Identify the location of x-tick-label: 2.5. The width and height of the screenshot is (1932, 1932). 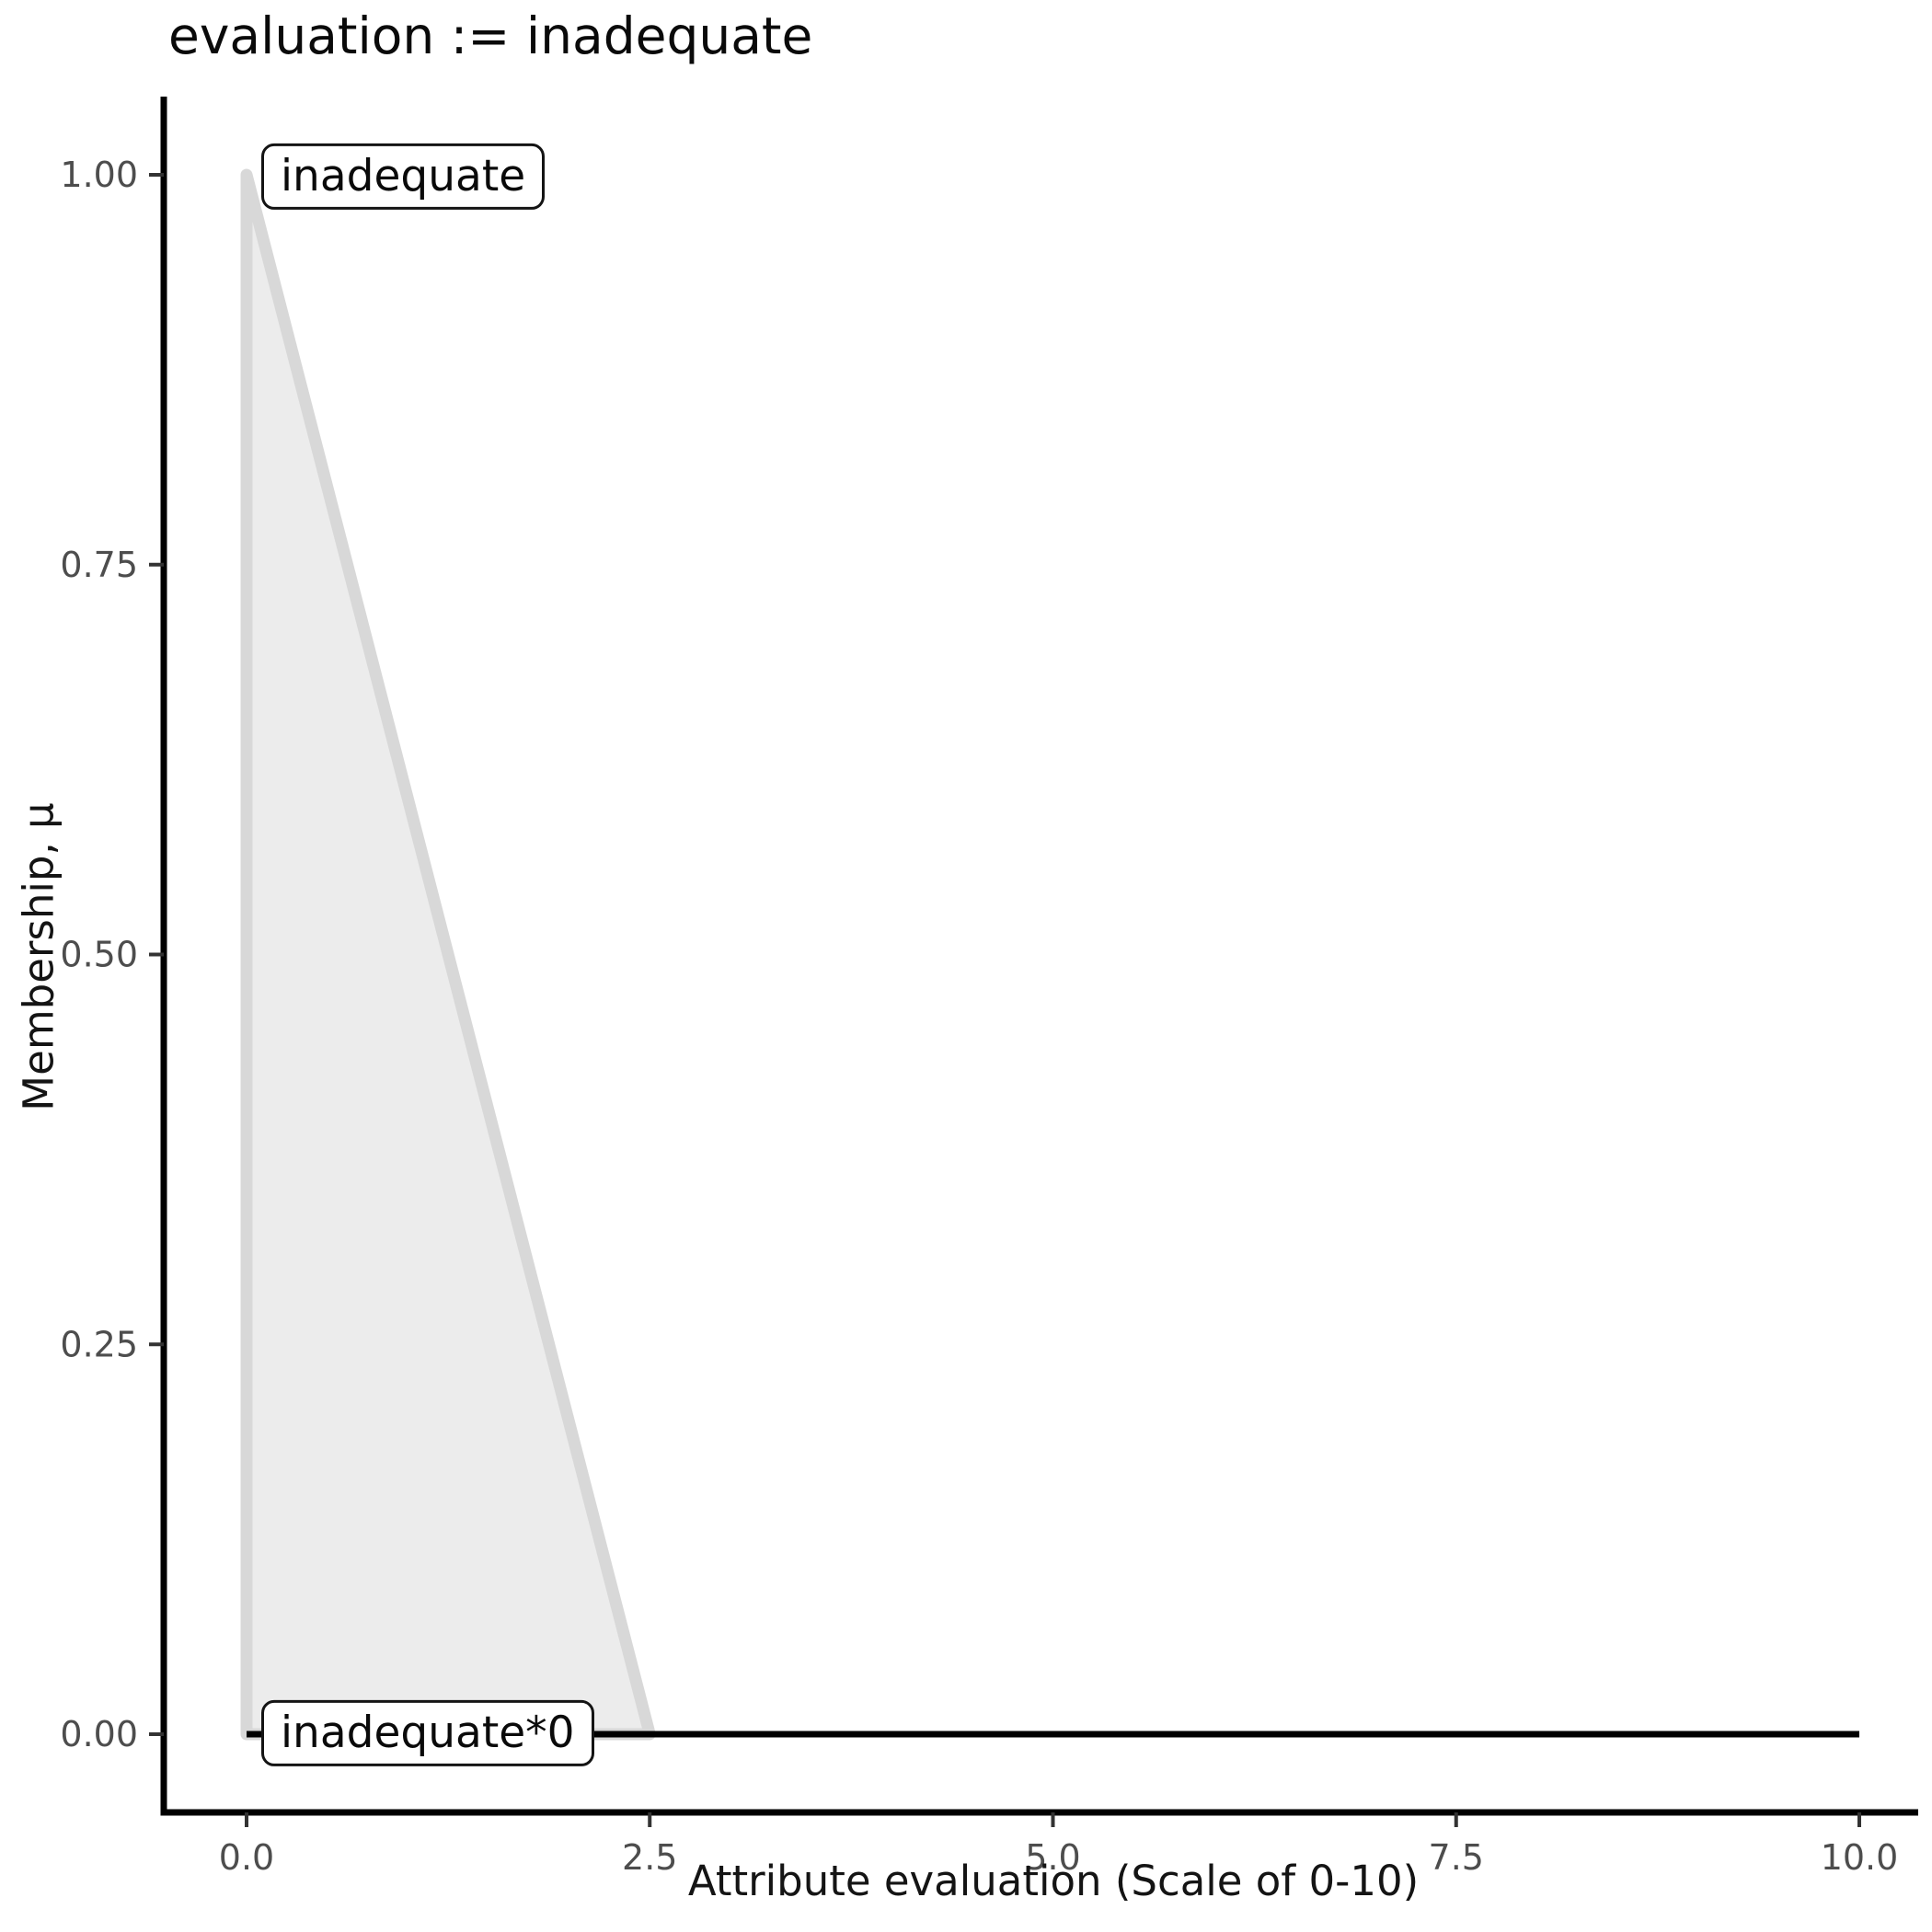
(649, 1857).